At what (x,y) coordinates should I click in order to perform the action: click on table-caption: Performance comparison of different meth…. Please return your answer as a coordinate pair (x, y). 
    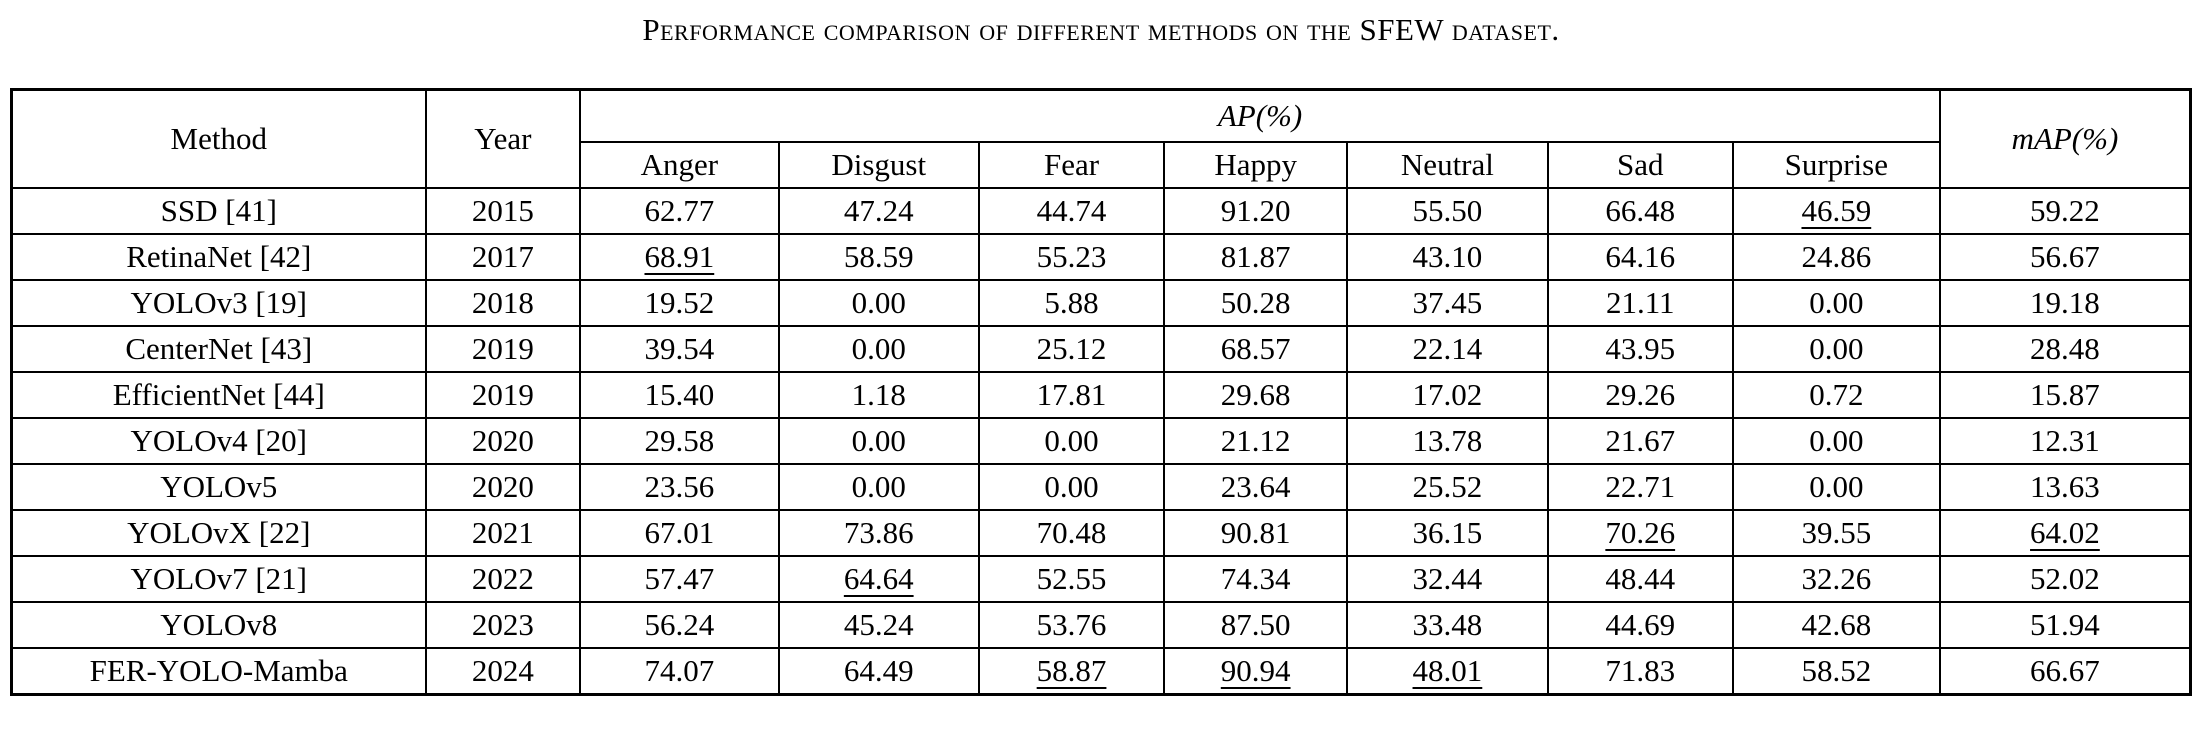
    Looking at the image, I should click on (1101, 29).